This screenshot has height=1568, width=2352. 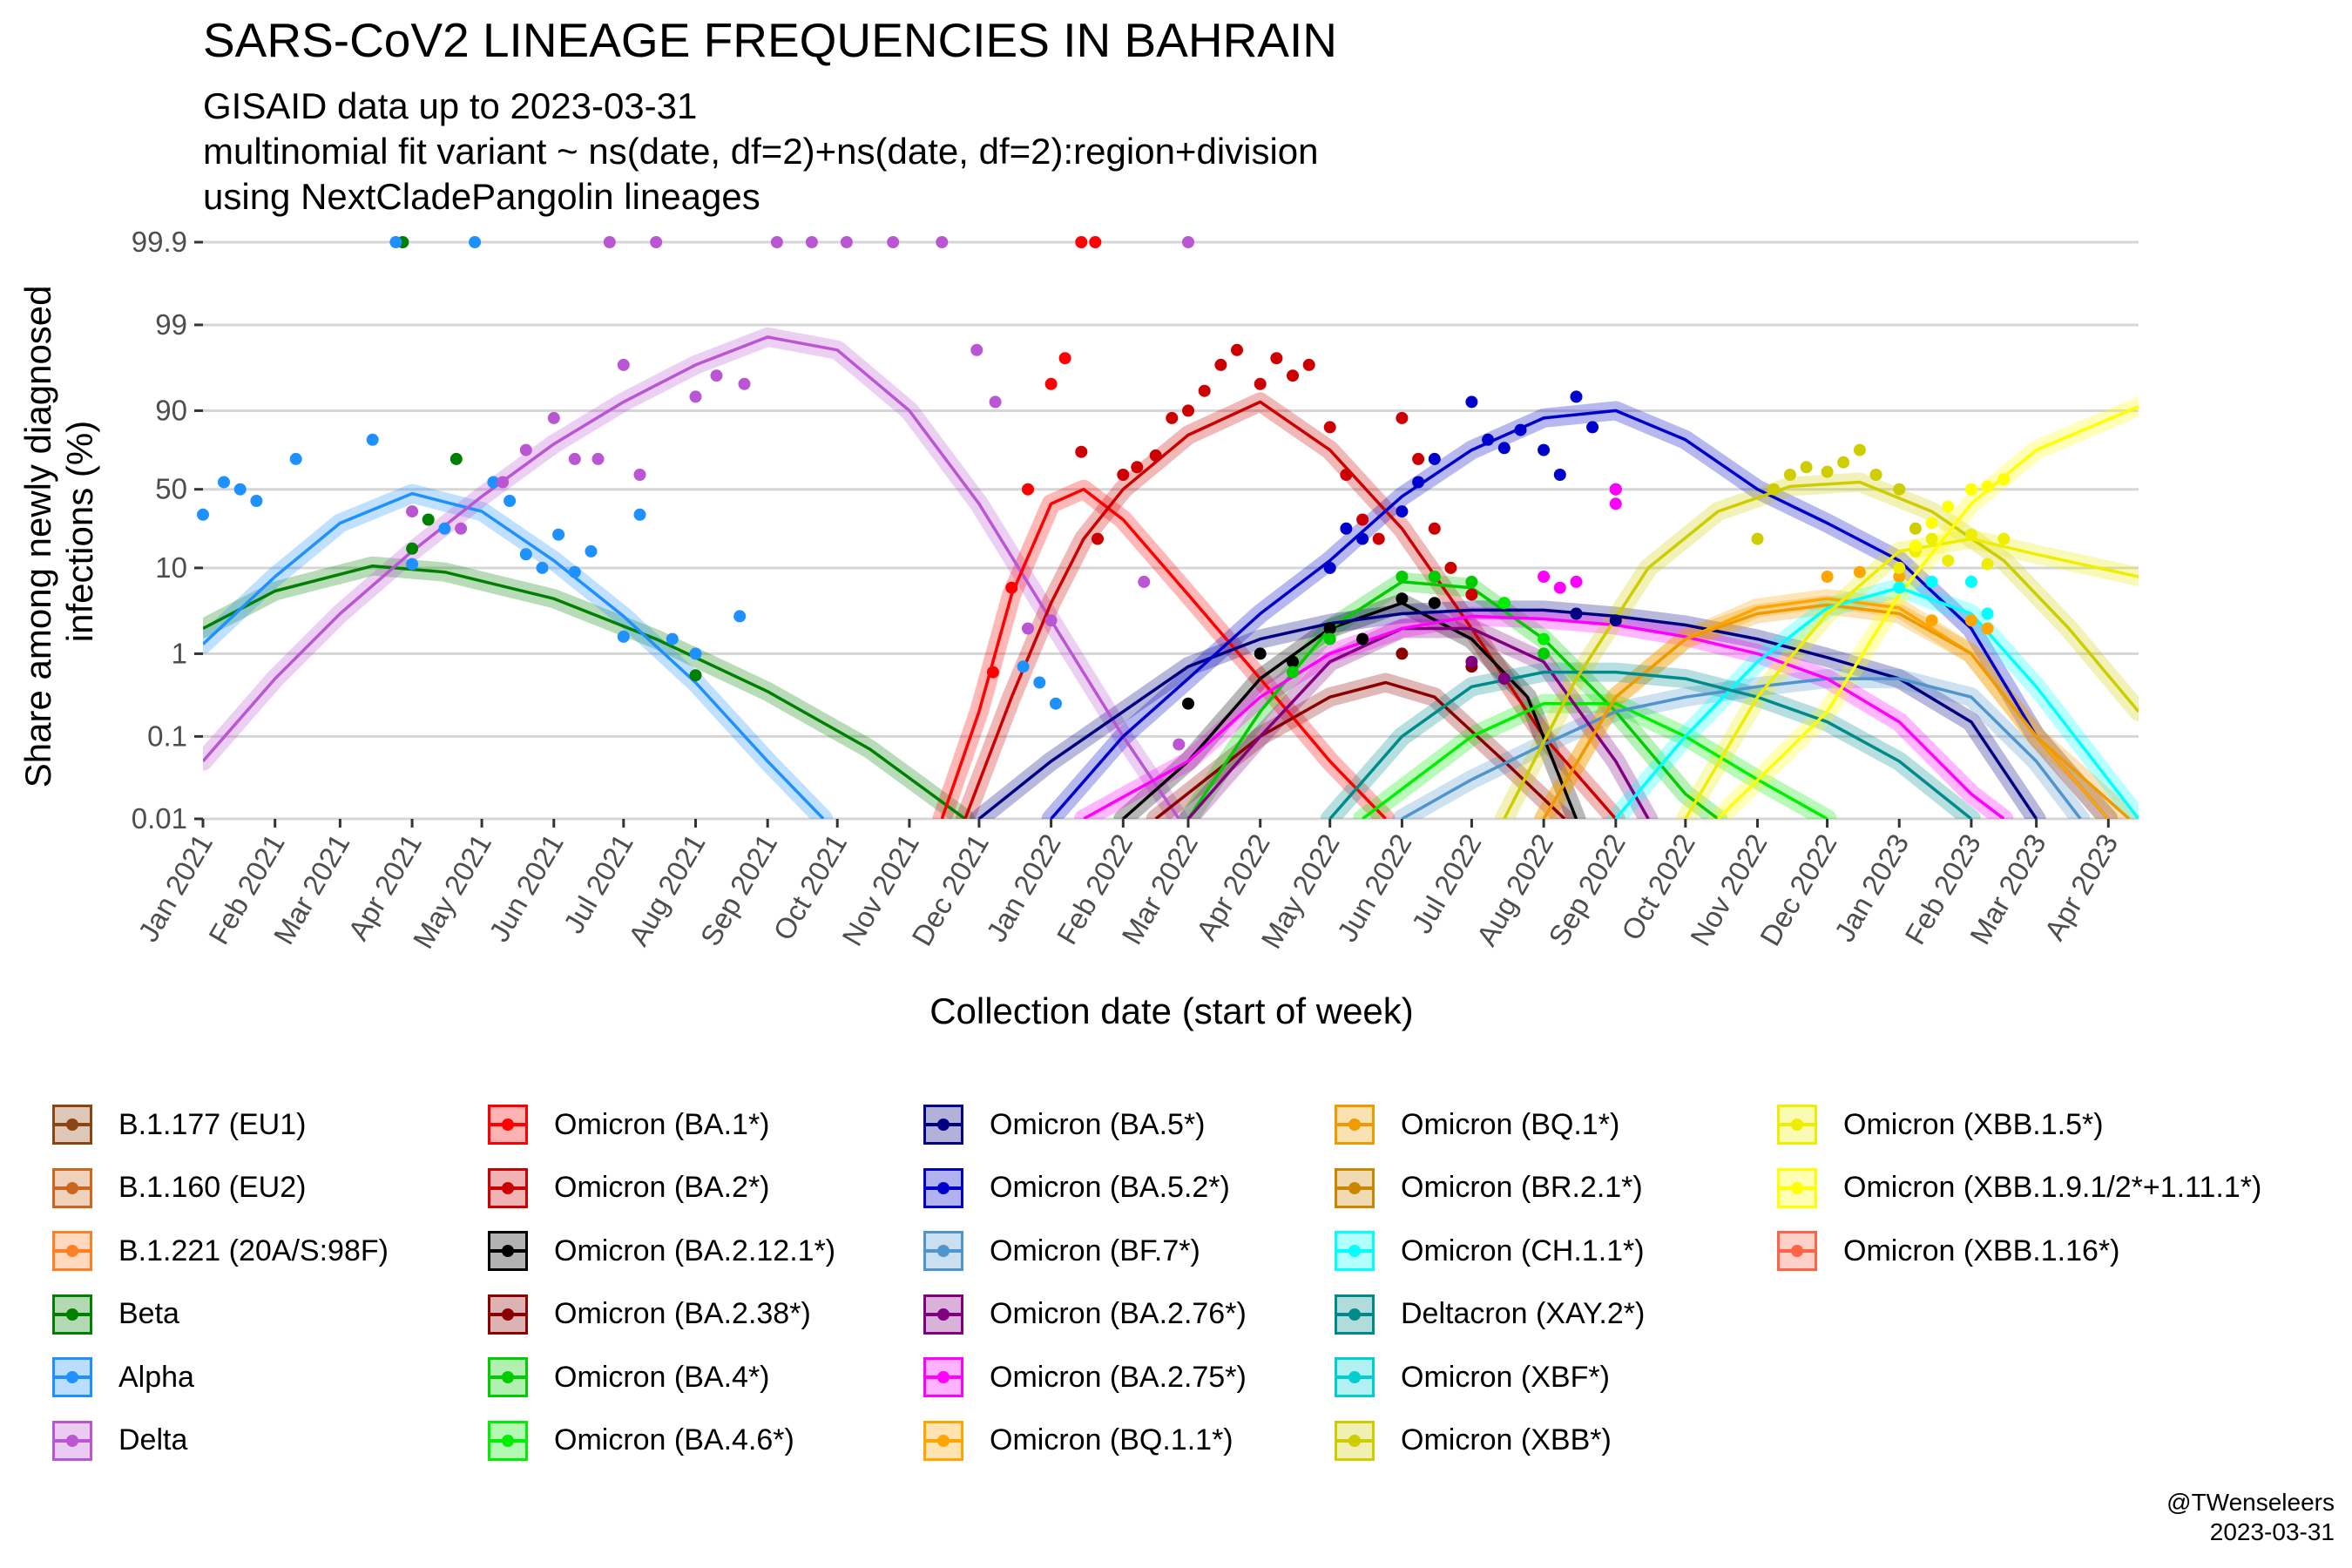 What do you see at coordinates (1172, 1011) in the screenshot?
I see `x-axis-title: Collection date (start of week)` at bounding box center [1172, 1011].